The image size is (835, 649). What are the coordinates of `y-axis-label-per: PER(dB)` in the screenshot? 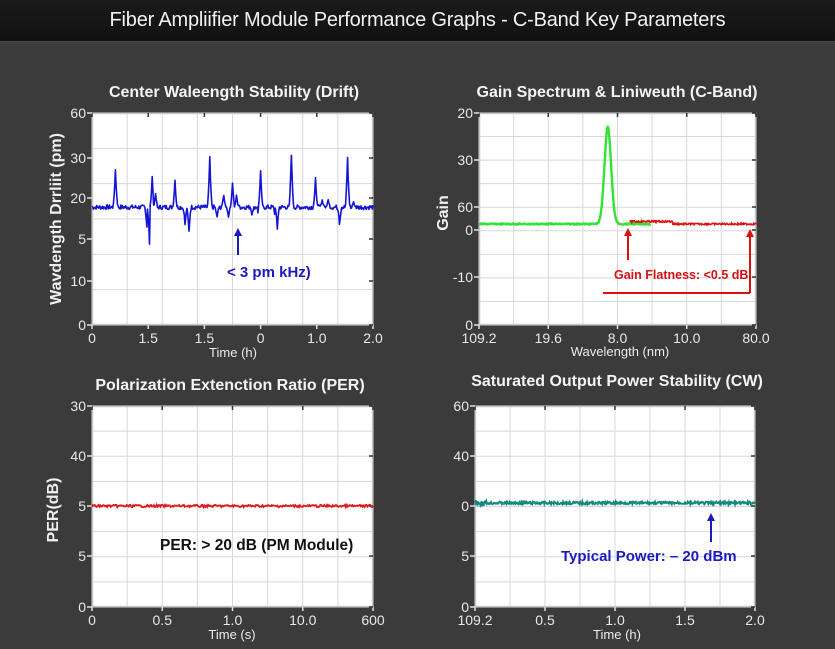 It's located at (53, 510).